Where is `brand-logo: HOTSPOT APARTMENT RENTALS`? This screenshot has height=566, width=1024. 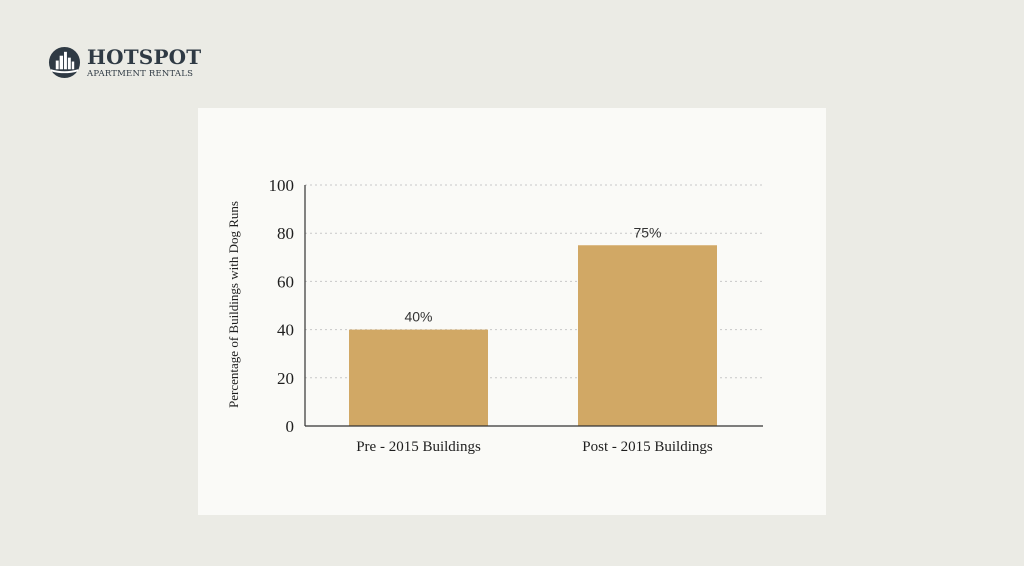
brand-logo: HOTSPOT APARTMENT RENTALS is located at coordinates (124, 62).